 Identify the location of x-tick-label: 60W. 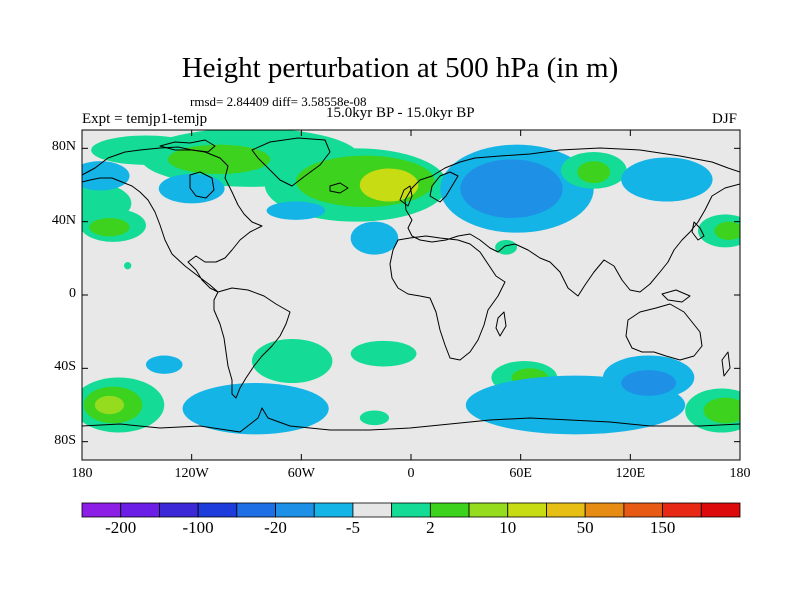
(301, 473).